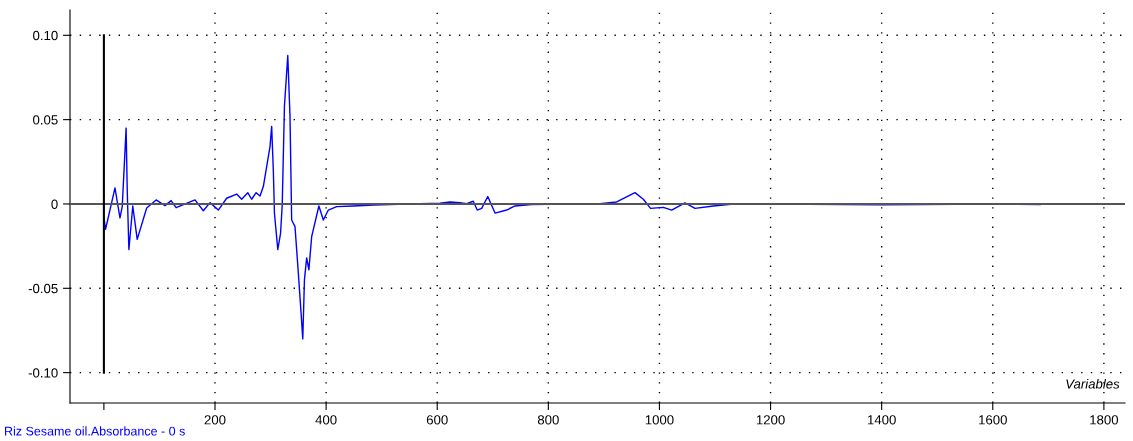  I want to click on x-tick-label: 1000, so click(659, 420).